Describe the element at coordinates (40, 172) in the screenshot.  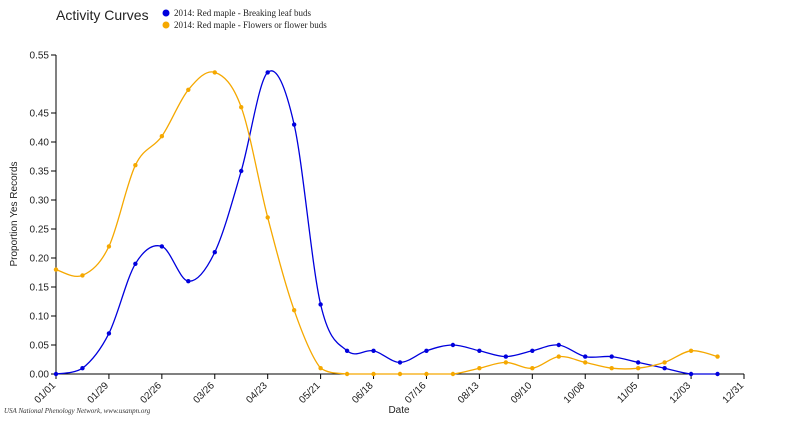
I see `y-tick-label: 0.35` at that location.